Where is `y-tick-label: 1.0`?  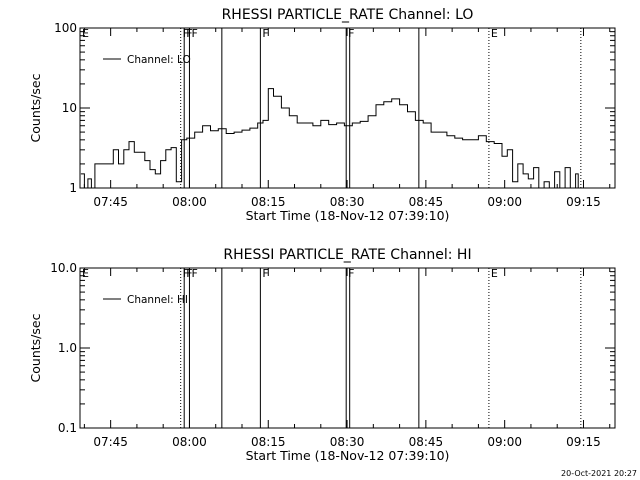
y-tick-label: 1.0 is located at coordinates (67, 348).